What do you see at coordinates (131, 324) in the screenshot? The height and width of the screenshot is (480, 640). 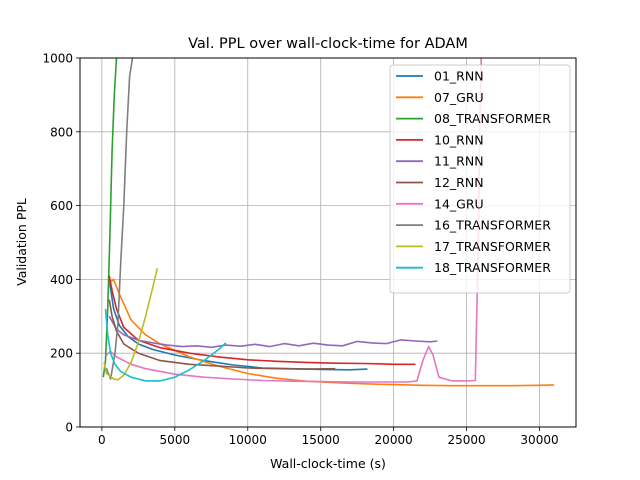 I see `series-line-17-transformer` at bounding box center [131, 324].